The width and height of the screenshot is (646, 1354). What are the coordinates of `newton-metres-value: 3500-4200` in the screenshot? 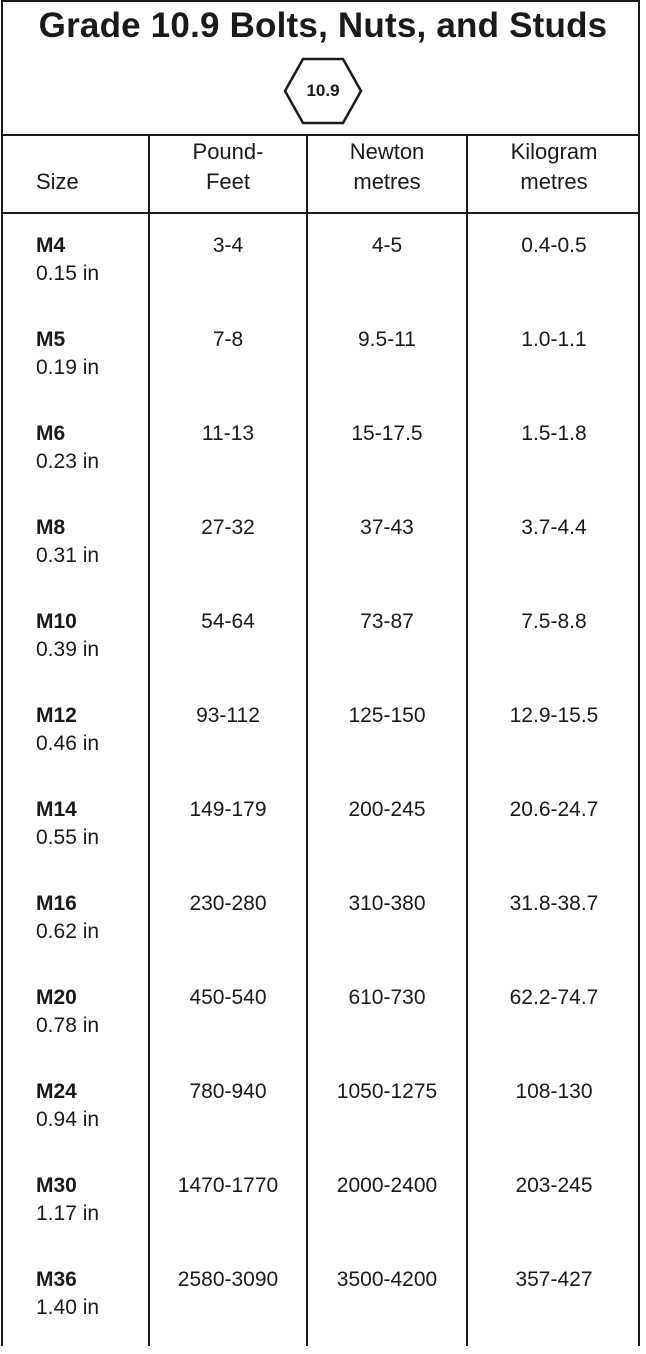 It's located at (387, 1279).